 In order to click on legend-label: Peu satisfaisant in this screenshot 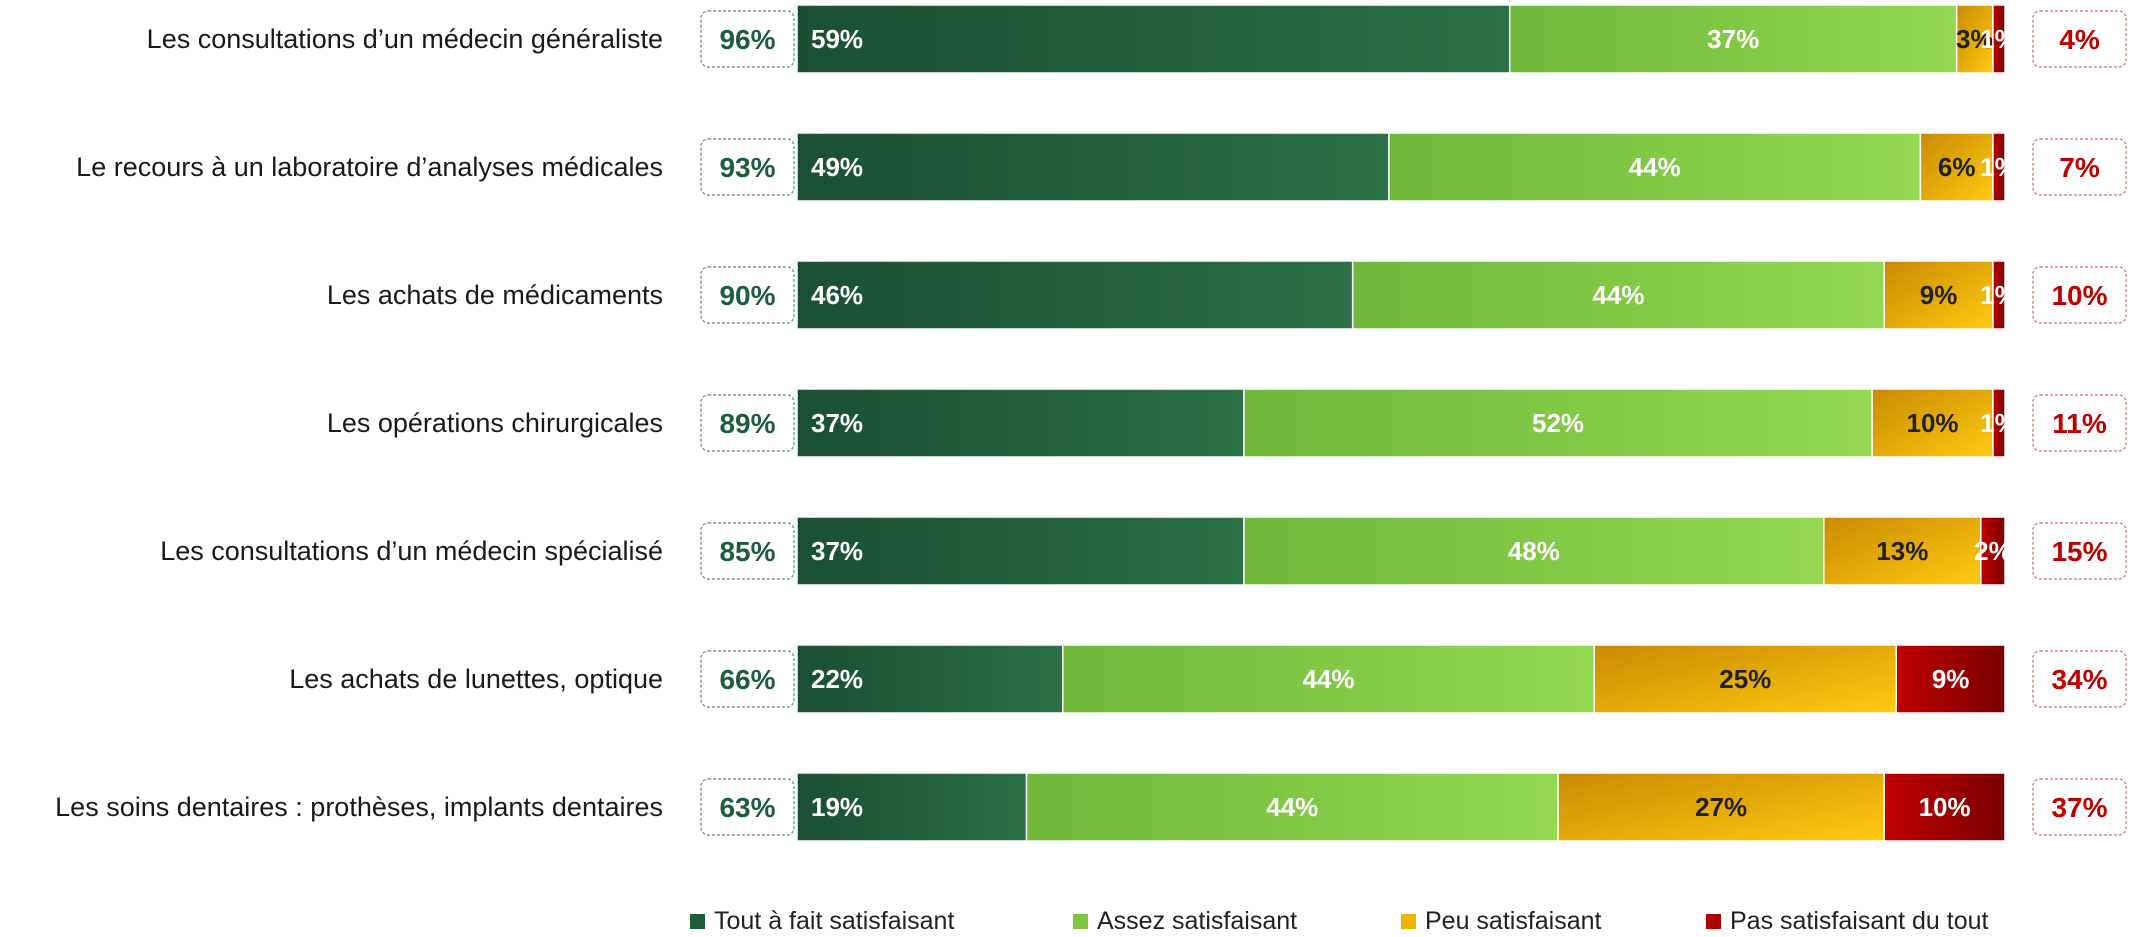, I will do `click(1513, 921)`.